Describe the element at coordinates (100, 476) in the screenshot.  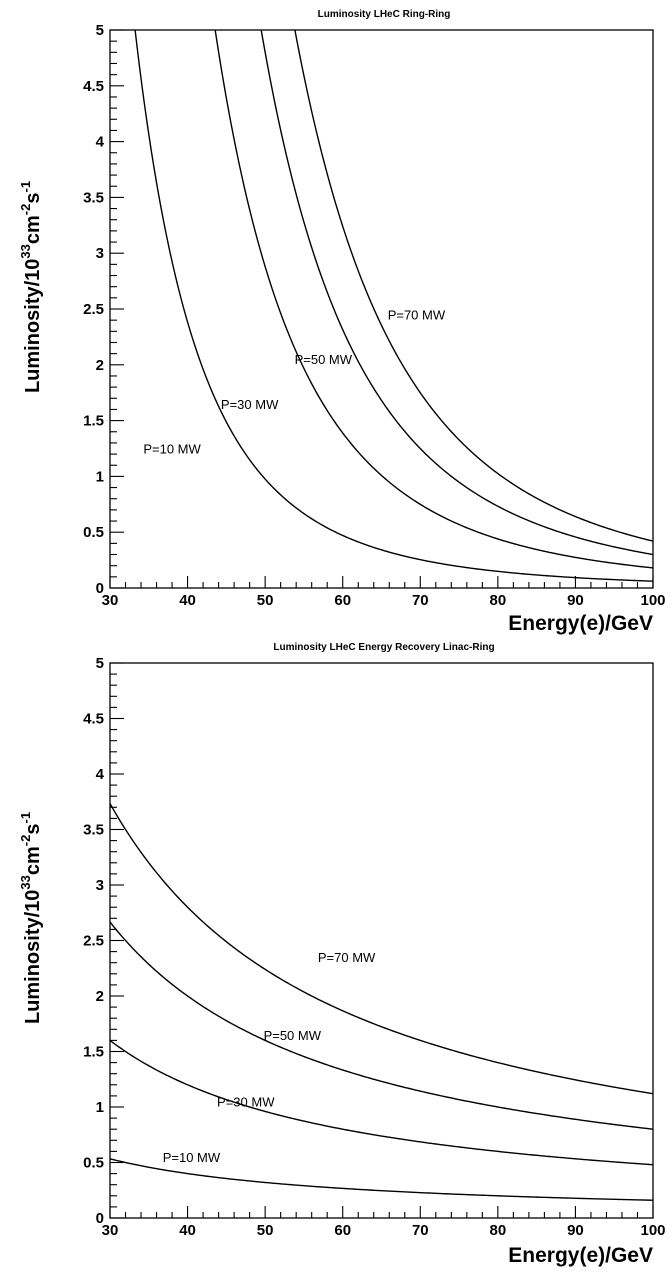
I see `chart1-y-tick-label: 1` at that location.